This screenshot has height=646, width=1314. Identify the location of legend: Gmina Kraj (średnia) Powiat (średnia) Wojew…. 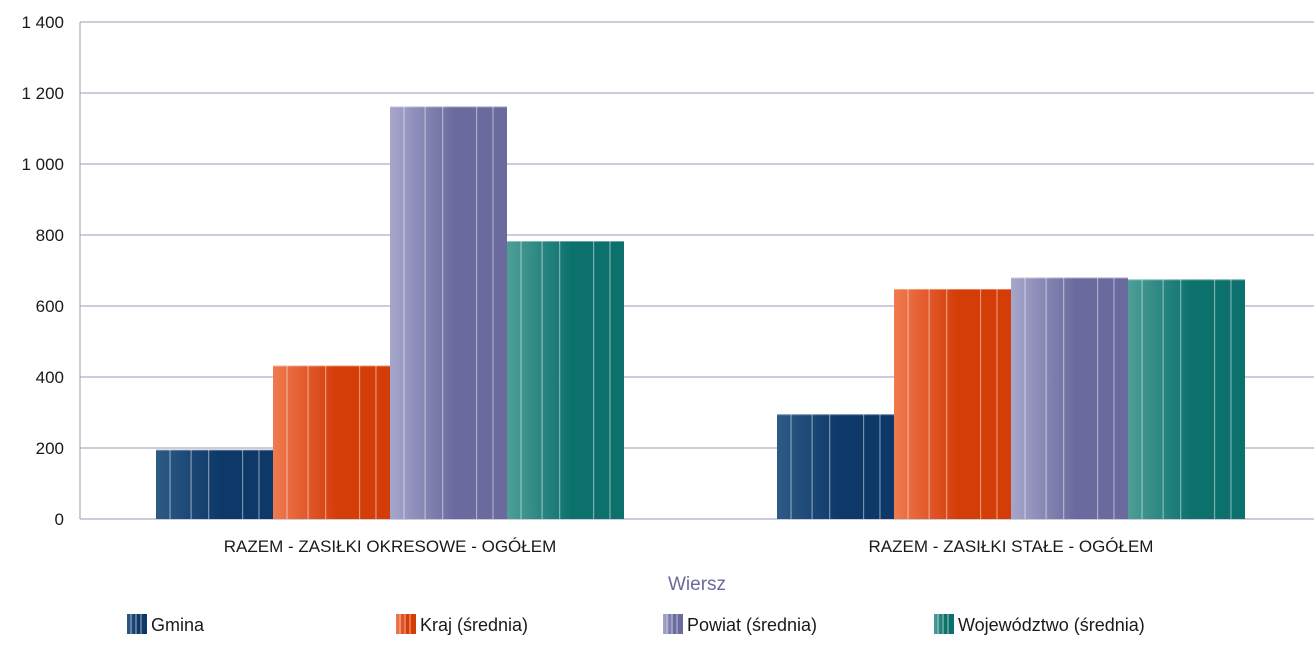
(636, 624).